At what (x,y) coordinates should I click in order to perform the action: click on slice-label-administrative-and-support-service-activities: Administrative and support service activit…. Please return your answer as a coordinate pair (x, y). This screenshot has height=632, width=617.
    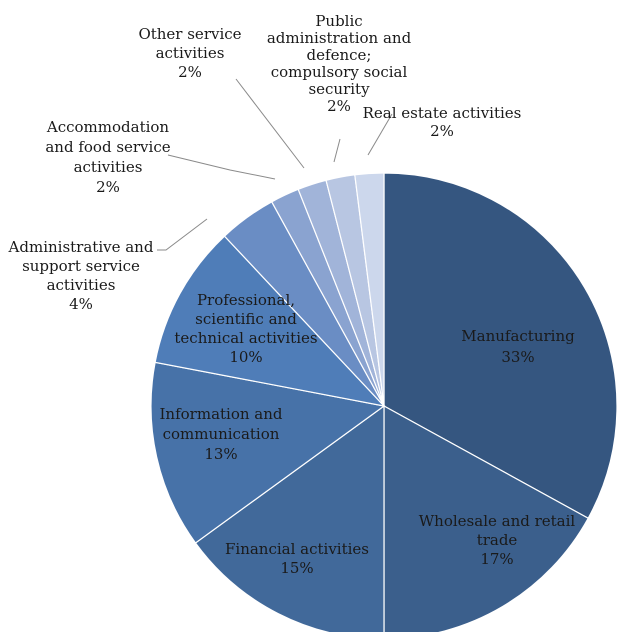
    Looking at the image, I should click on (81, 275).